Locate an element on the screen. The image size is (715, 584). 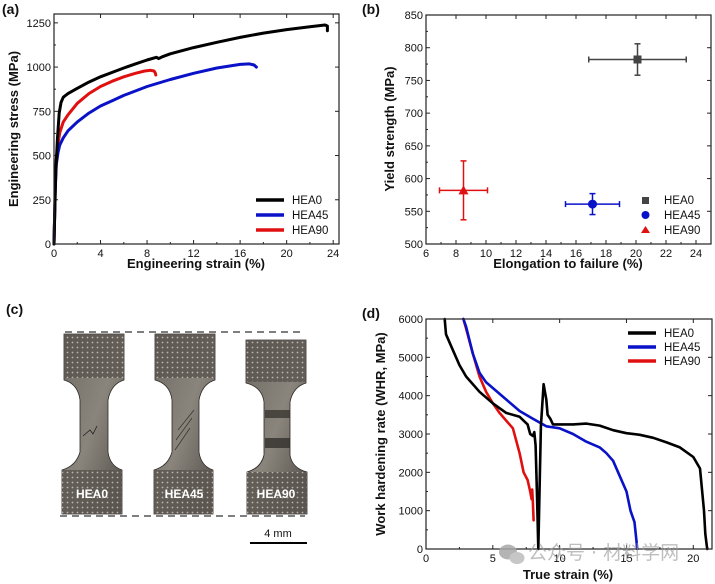
y-tick-label-d: 3000 is located at coordinates (411, 435).